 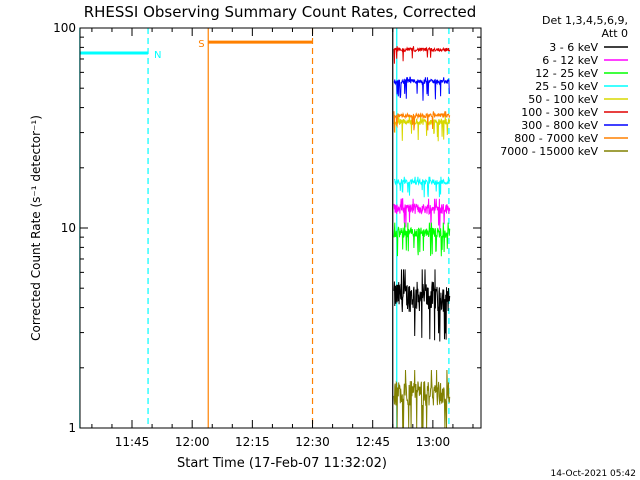 I want to click on marker-label-n: N, so click(x=157, y=55).